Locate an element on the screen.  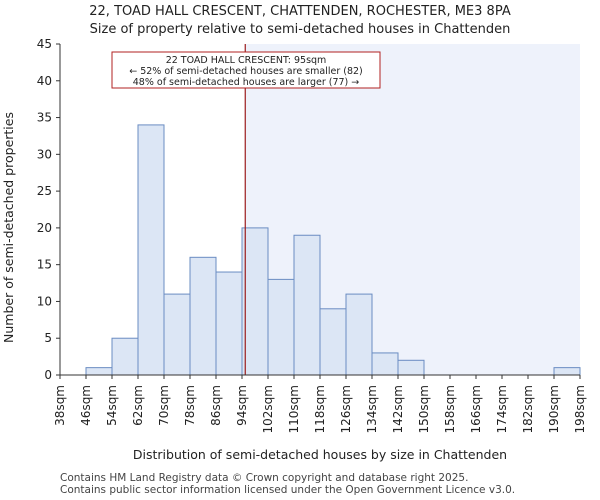
y-tick-label: 15 is located at coordinates (44, 265).